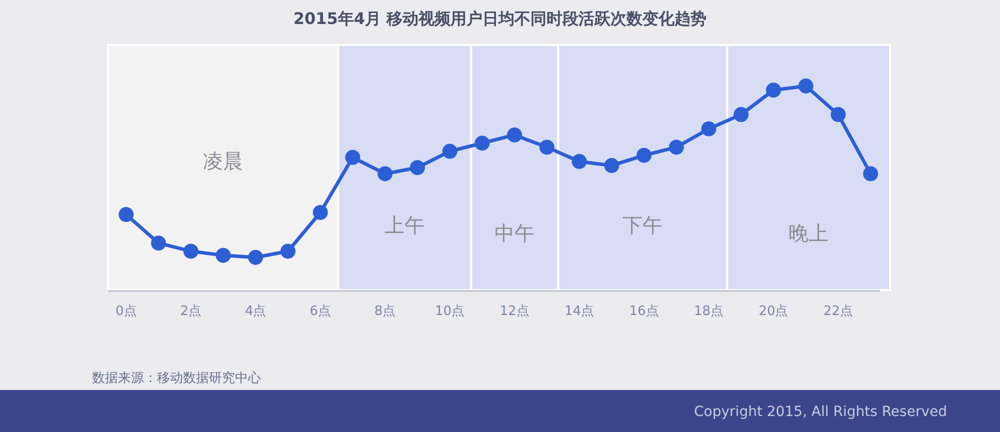 This screenshot has width=1000, height=432. Describe the element at coordinates (126, 311) in the screenshot. I see `x-tick-label: 0点` at that location.